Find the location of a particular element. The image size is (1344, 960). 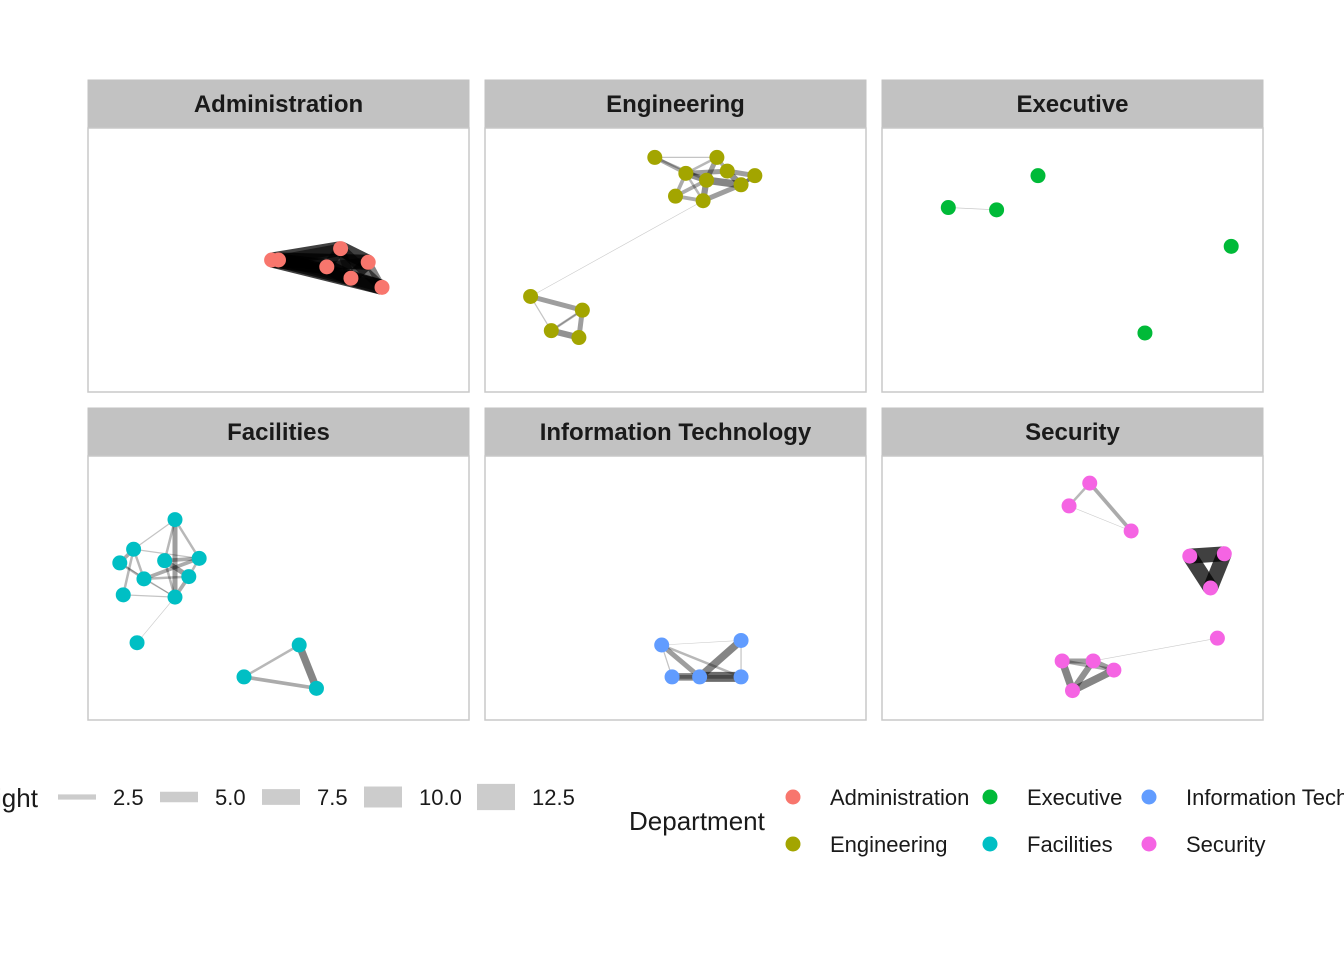

legend-weight: ight 2.5 5.0 7.5 10.0 12.5 is located at coordinates (287, 798).